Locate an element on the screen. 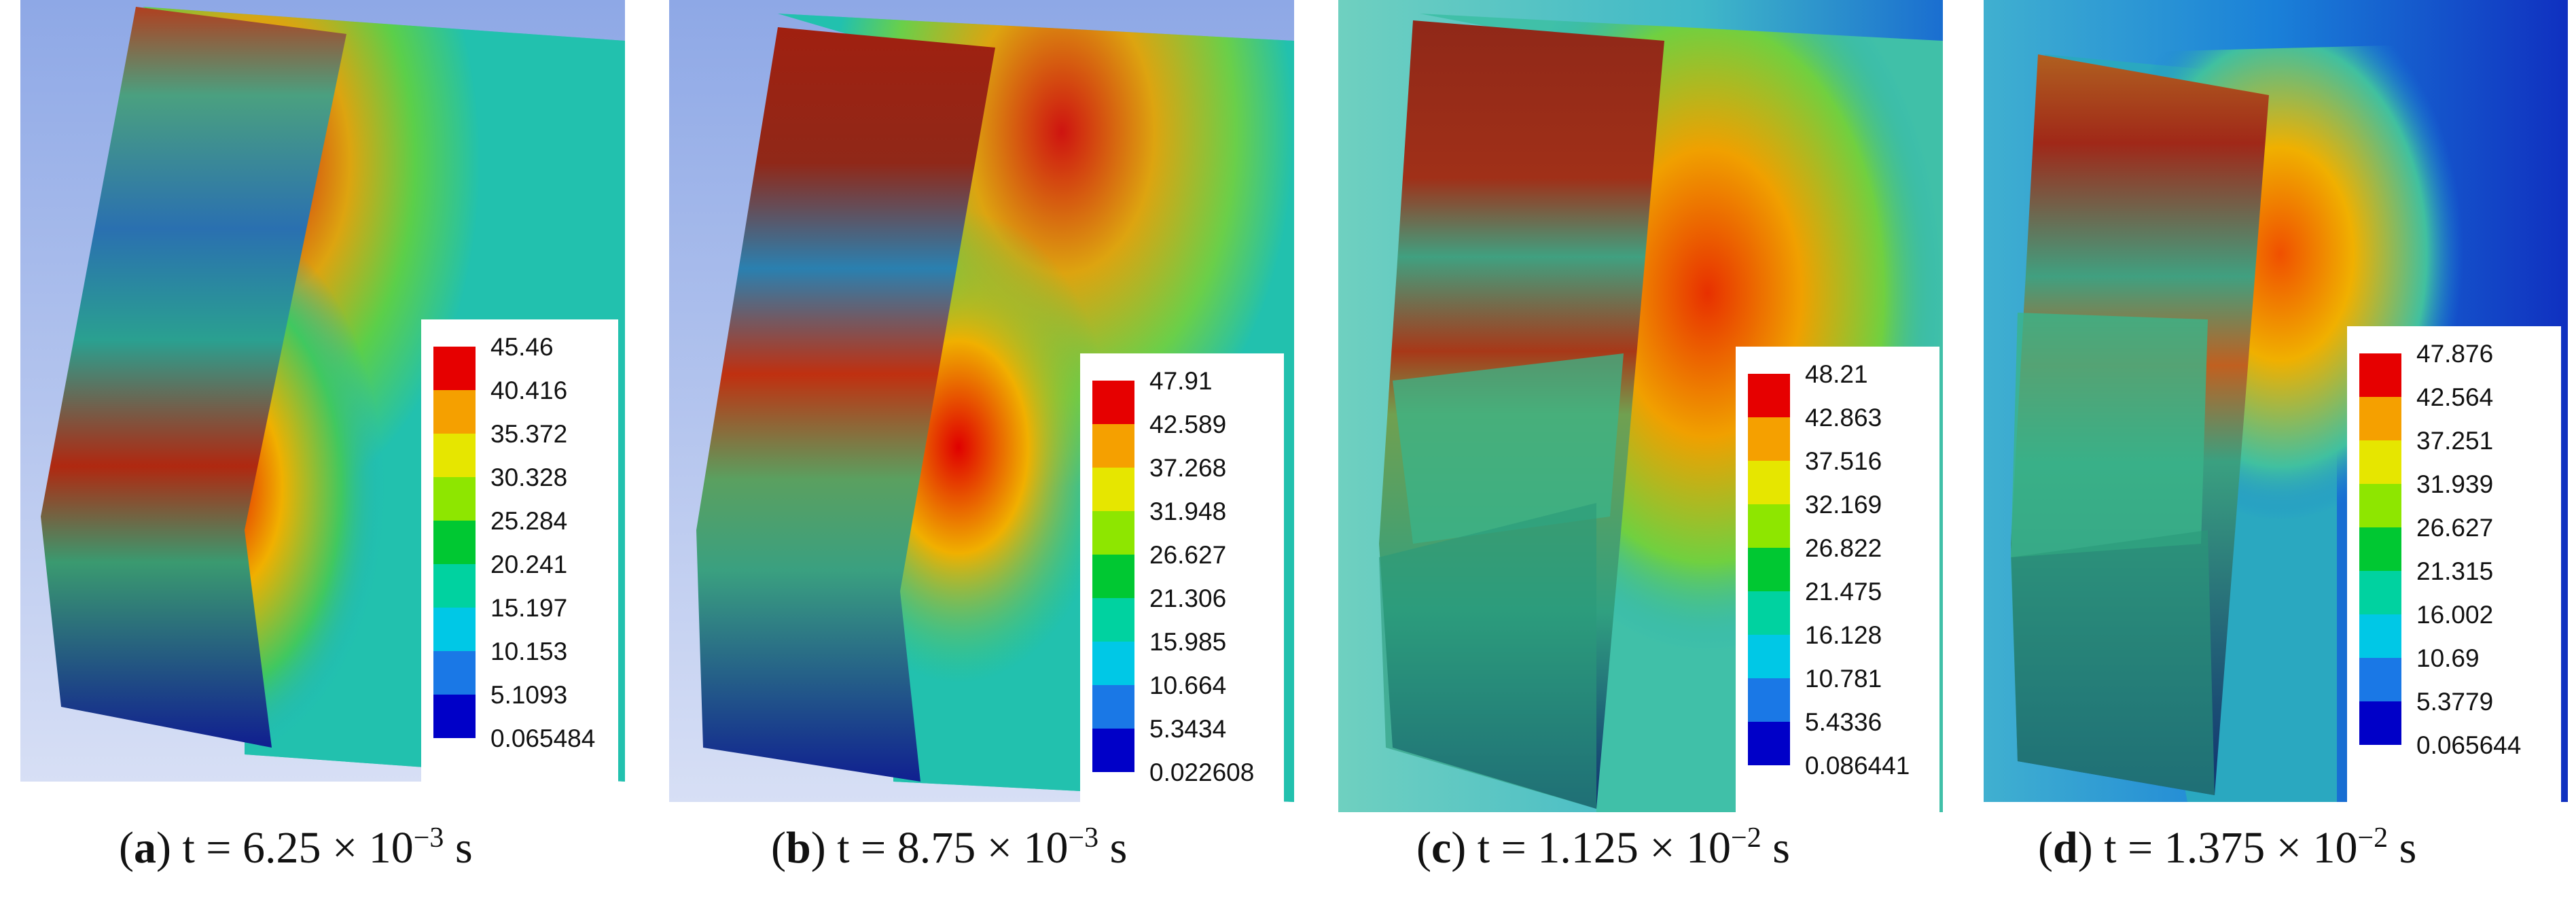 The height and width of the screenshot is (908, 2576). legend-value: 45.46 is located at coordinates (522, 347).